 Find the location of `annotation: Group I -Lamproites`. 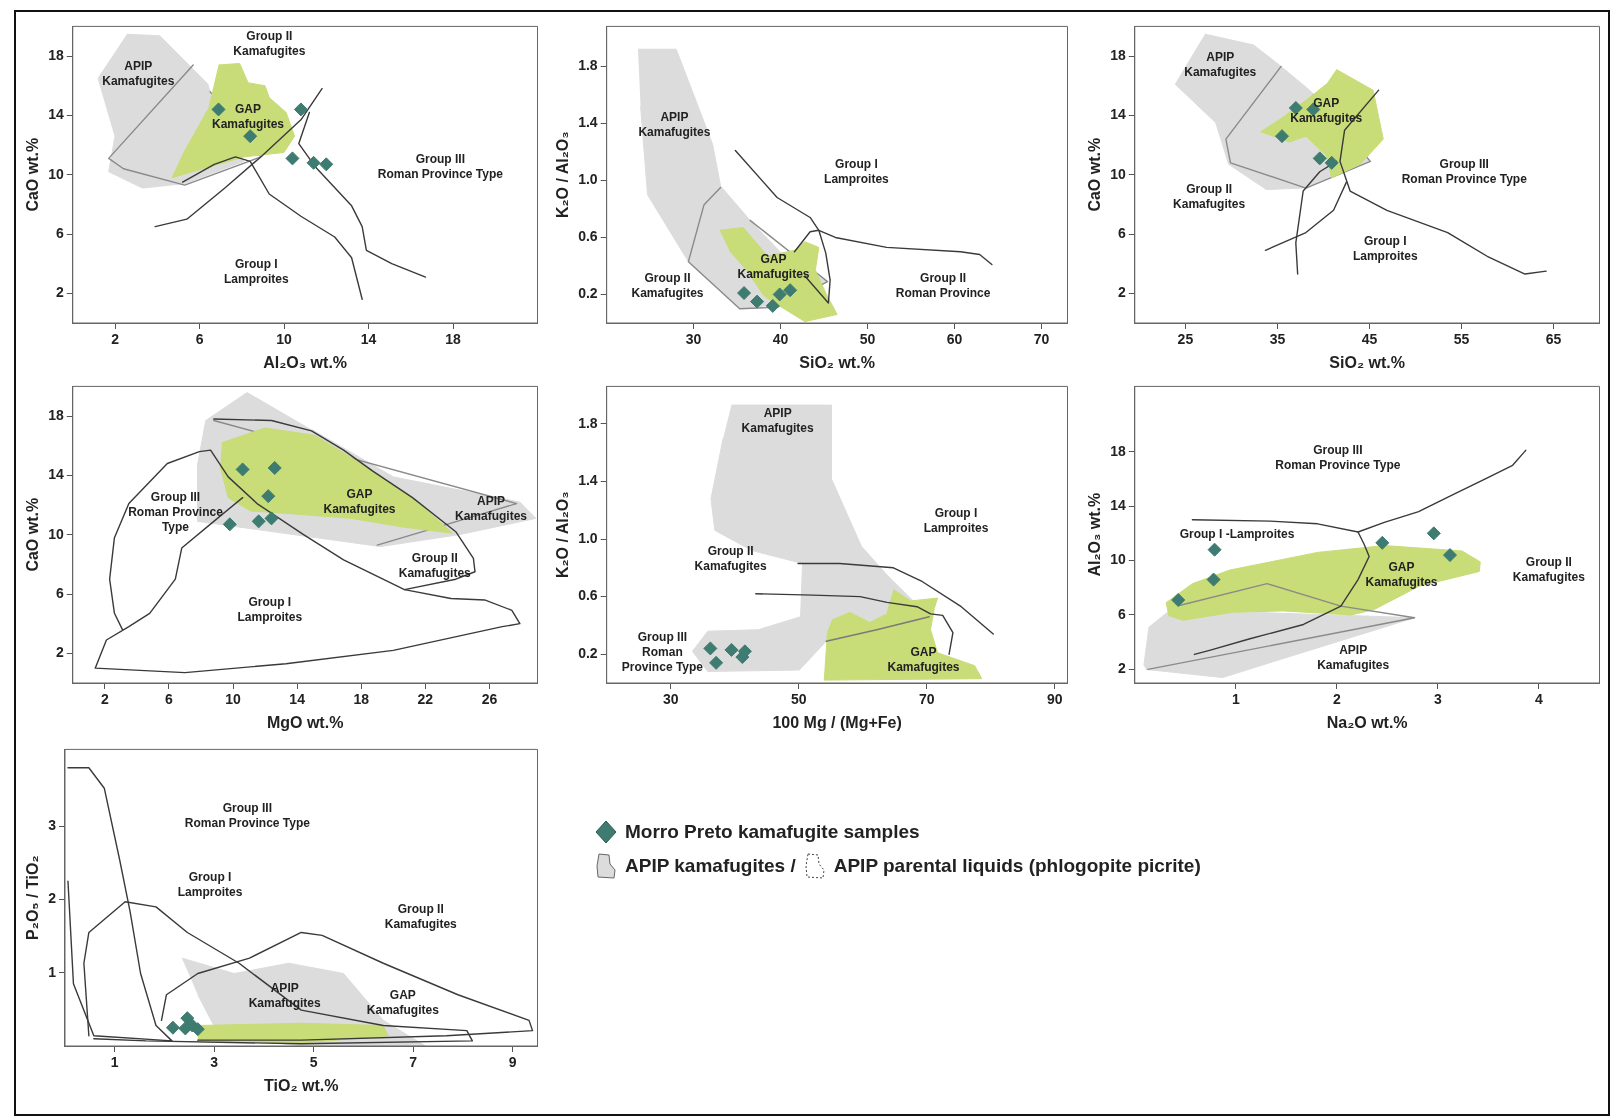

annotation: Group I -Lamproites is located at coordinates (1237, 534).